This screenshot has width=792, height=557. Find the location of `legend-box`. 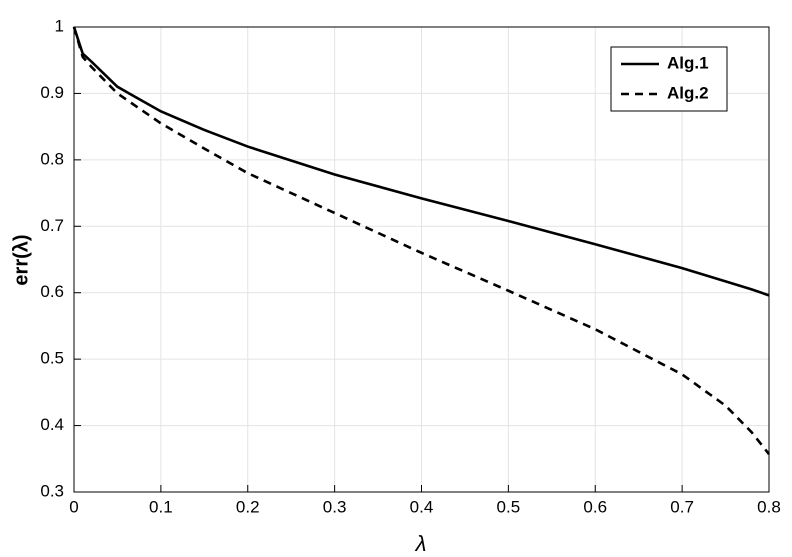

legend-box is located at coordinates (669, 79).